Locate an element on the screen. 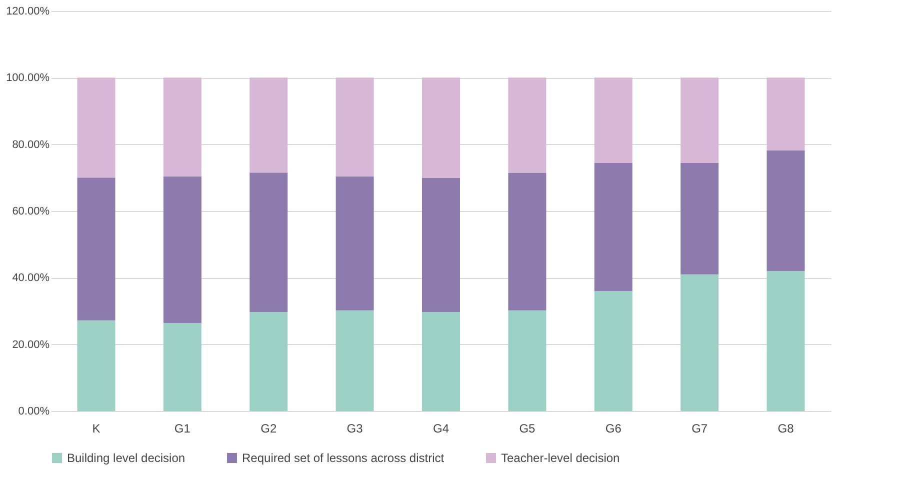 This screenshot has height=495, width=905. y-tick-label: 60.00% is located at coordinates (31, 212).